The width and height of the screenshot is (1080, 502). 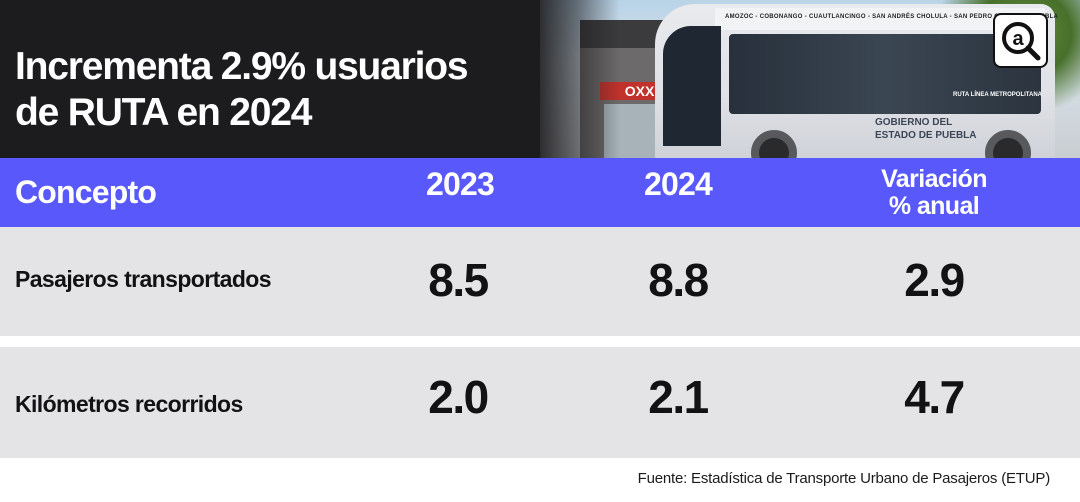 What do you see at coordinates (242, 89) in the screenshot?
I see `page-title: Incrementa 2.9% usuarios de RUTA en 2024` at bounding box center [242, 89].